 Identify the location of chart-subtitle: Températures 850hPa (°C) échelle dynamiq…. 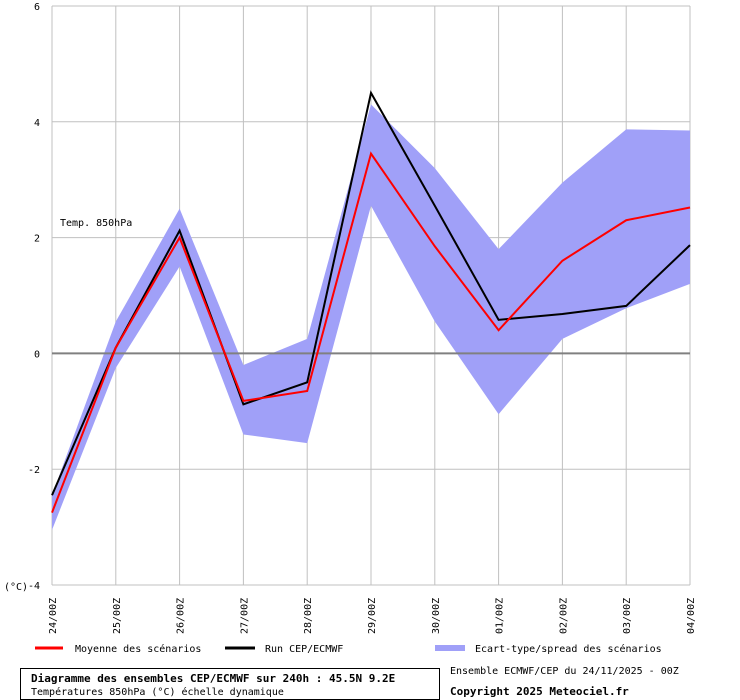
(157, 692).